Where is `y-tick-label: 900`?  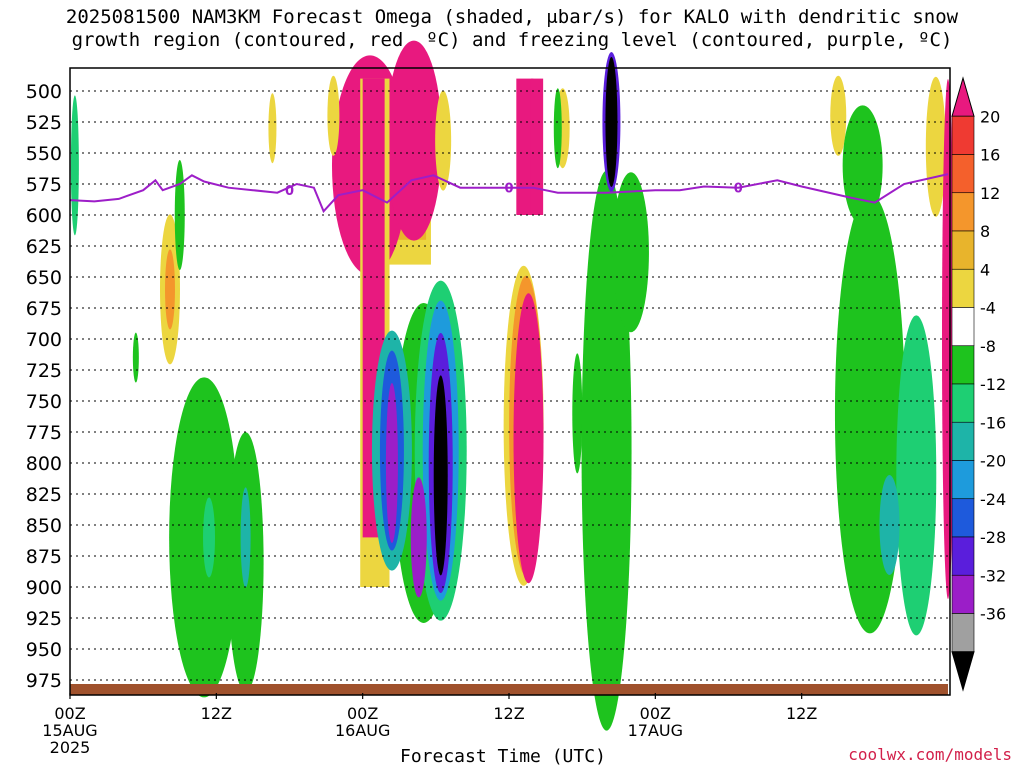 y-tick-label: 900 is located at coordinates (44, 588).